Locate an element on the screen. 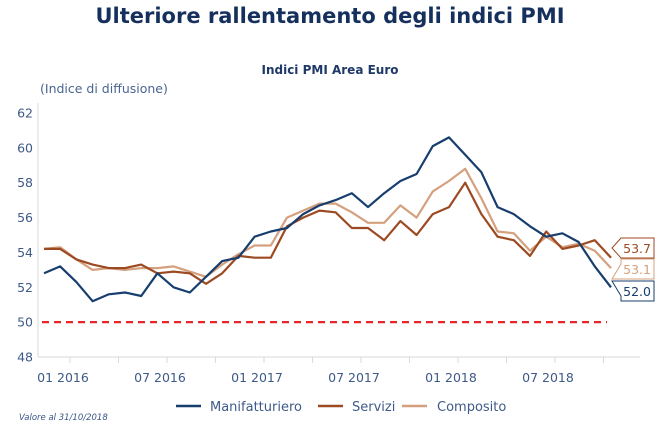  end-value-callouts: 53.7 53.1 52.0 is located at coordinates (633, 269).